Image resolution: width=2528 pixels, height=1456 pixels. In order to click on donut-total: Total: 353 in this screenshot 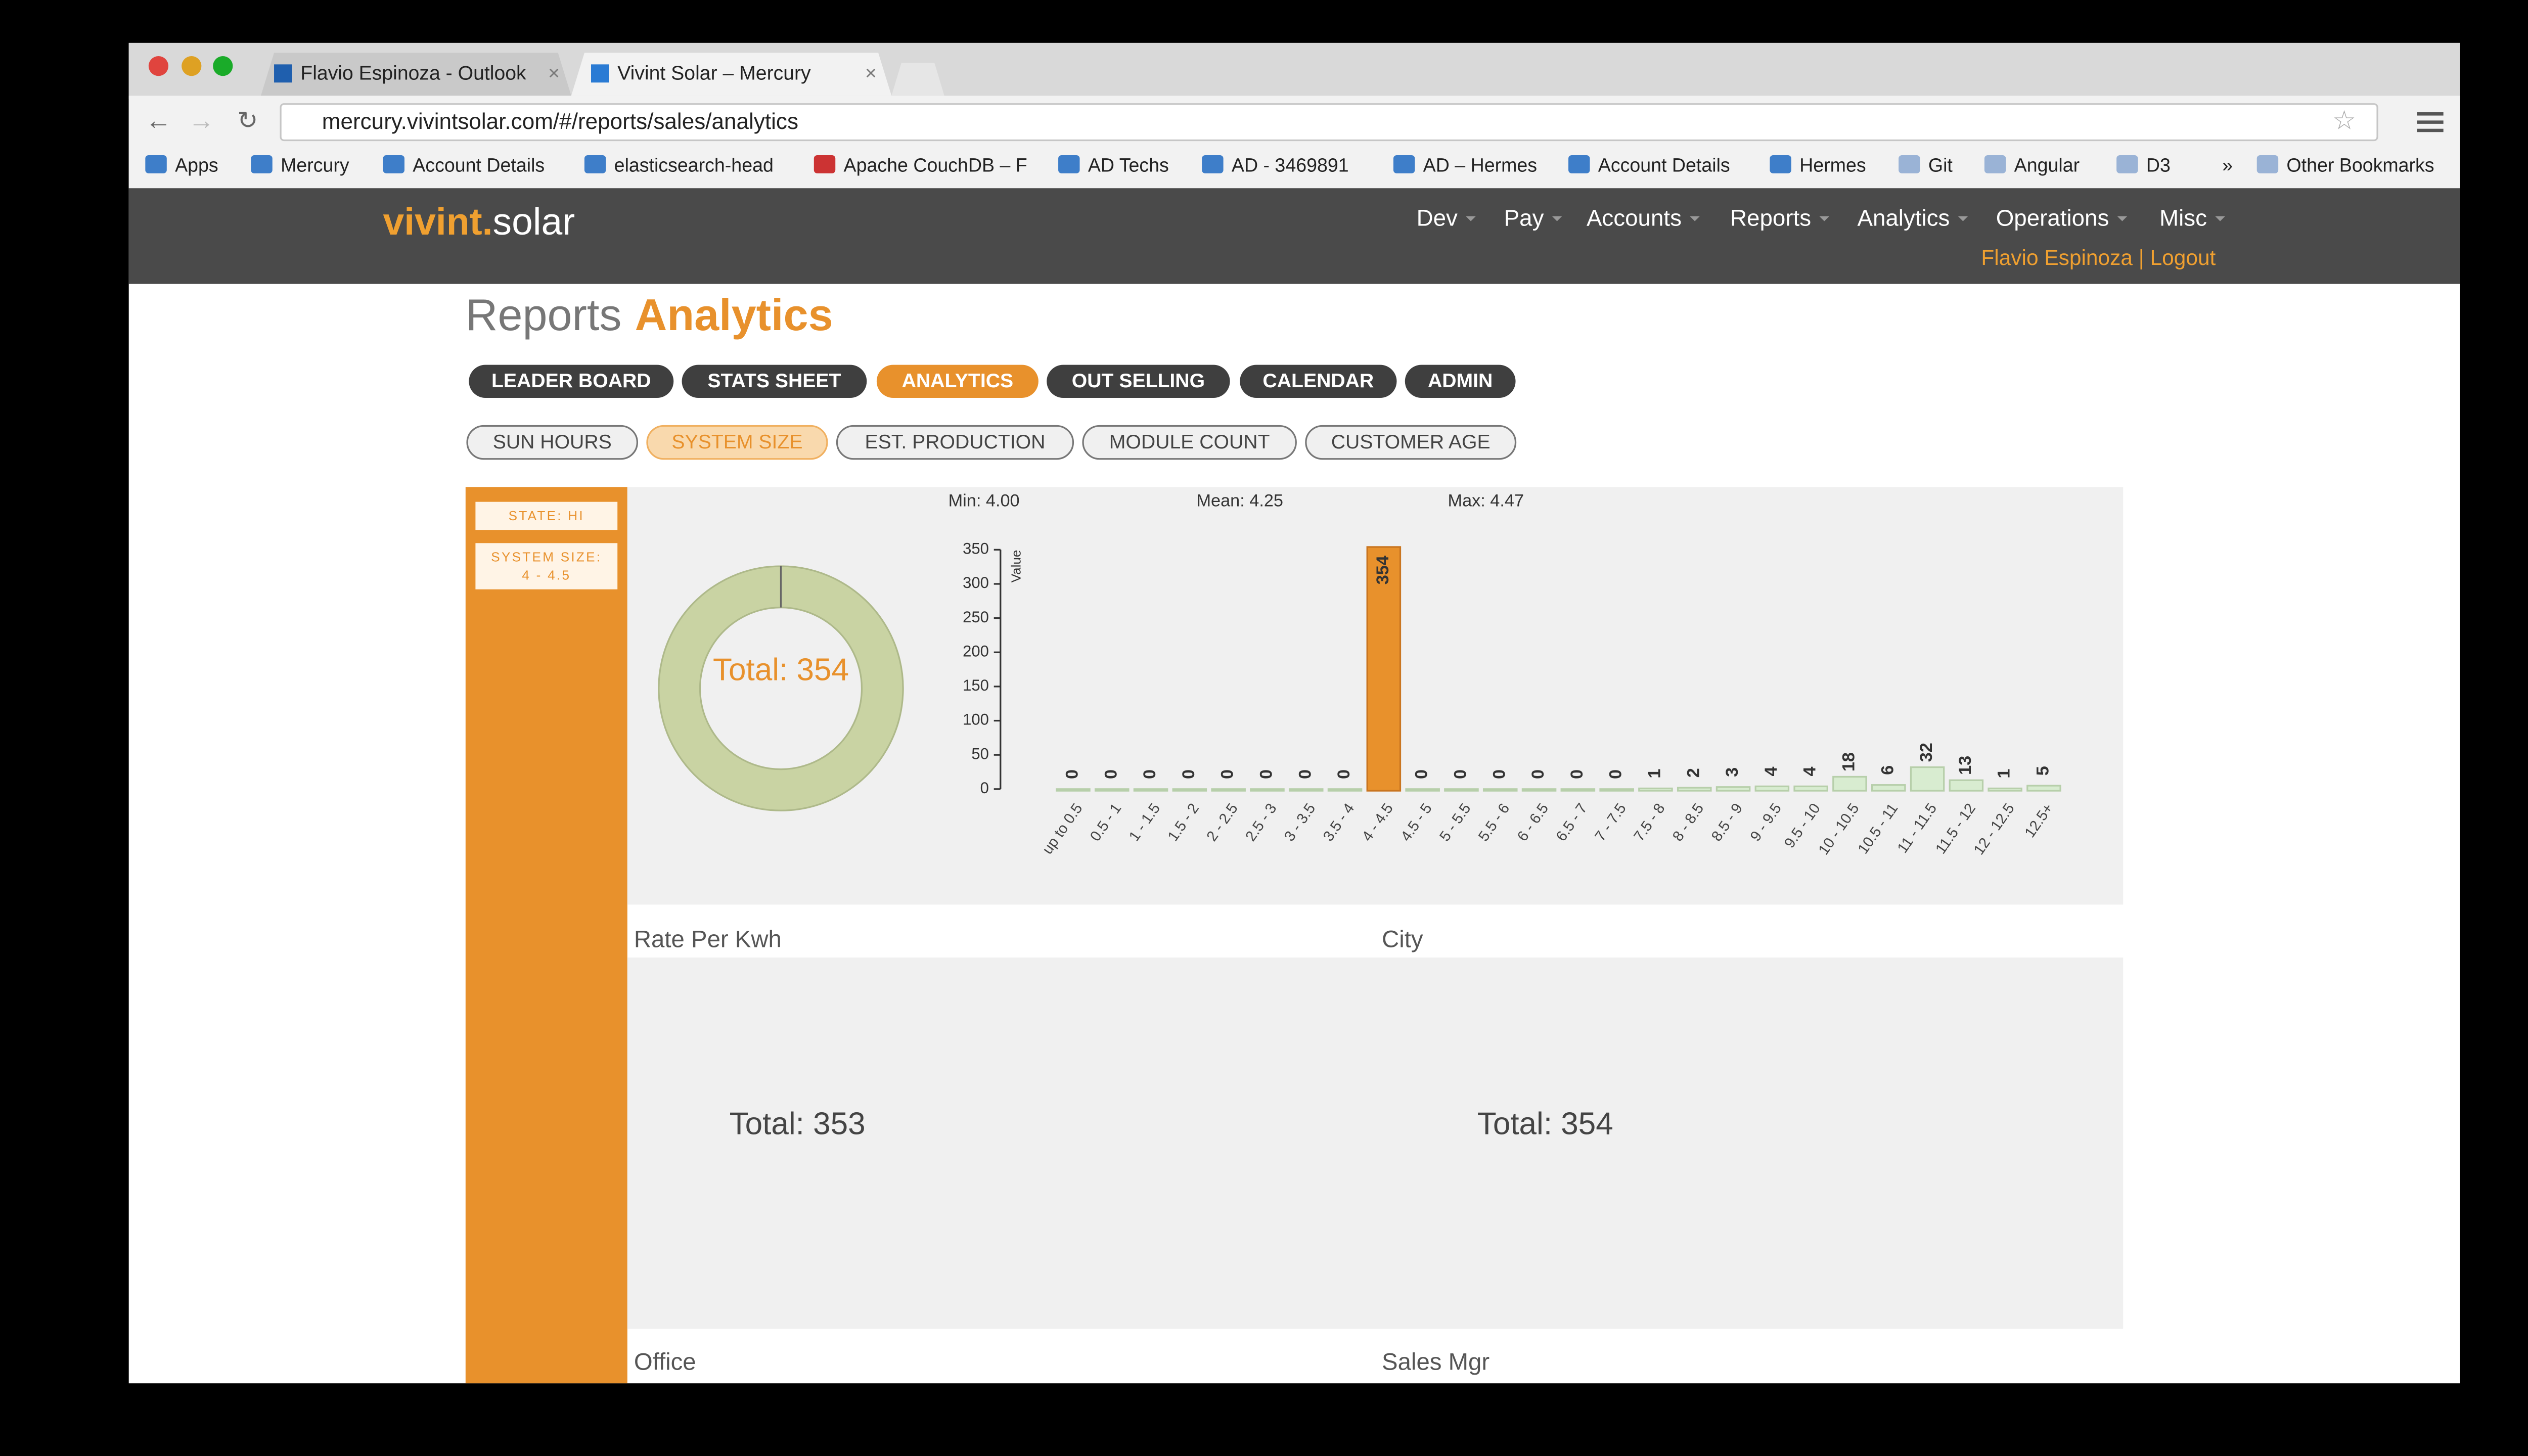, I will do `click(798, 1123)`.